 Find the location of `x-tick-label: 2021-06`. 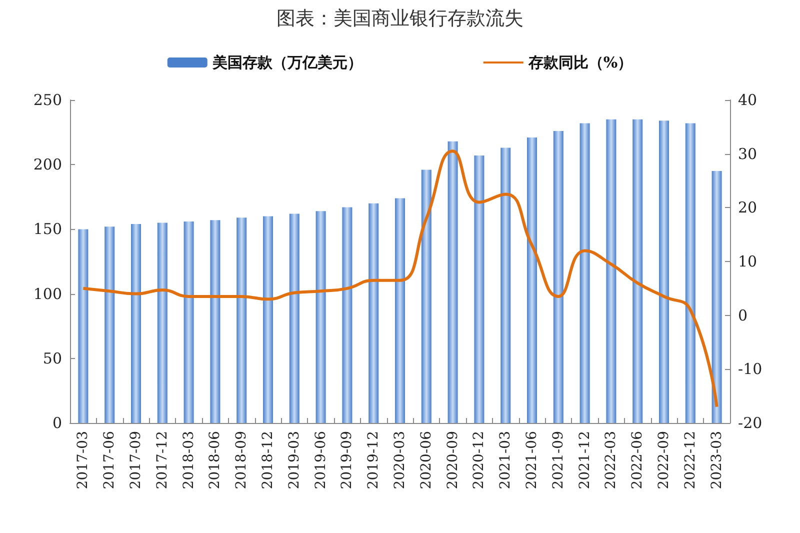

x-tick-label: 2021-06 is located at coordinates (532, 460).